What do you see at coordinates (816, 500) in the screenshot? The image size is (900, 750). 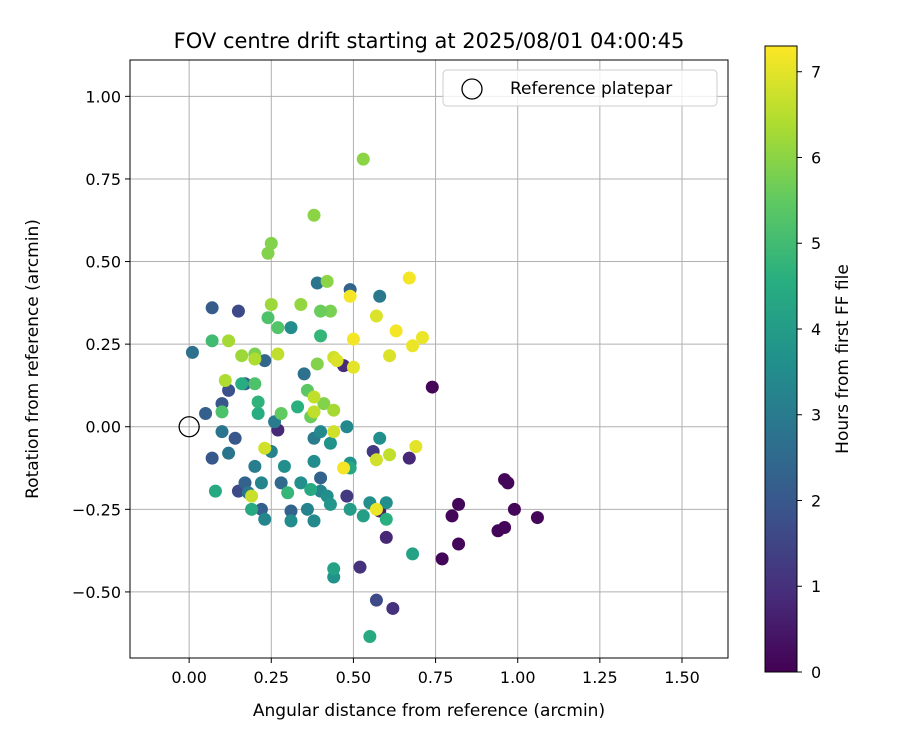 I see `colorbar-tick-label: 2` at bounding box center [816, 500].